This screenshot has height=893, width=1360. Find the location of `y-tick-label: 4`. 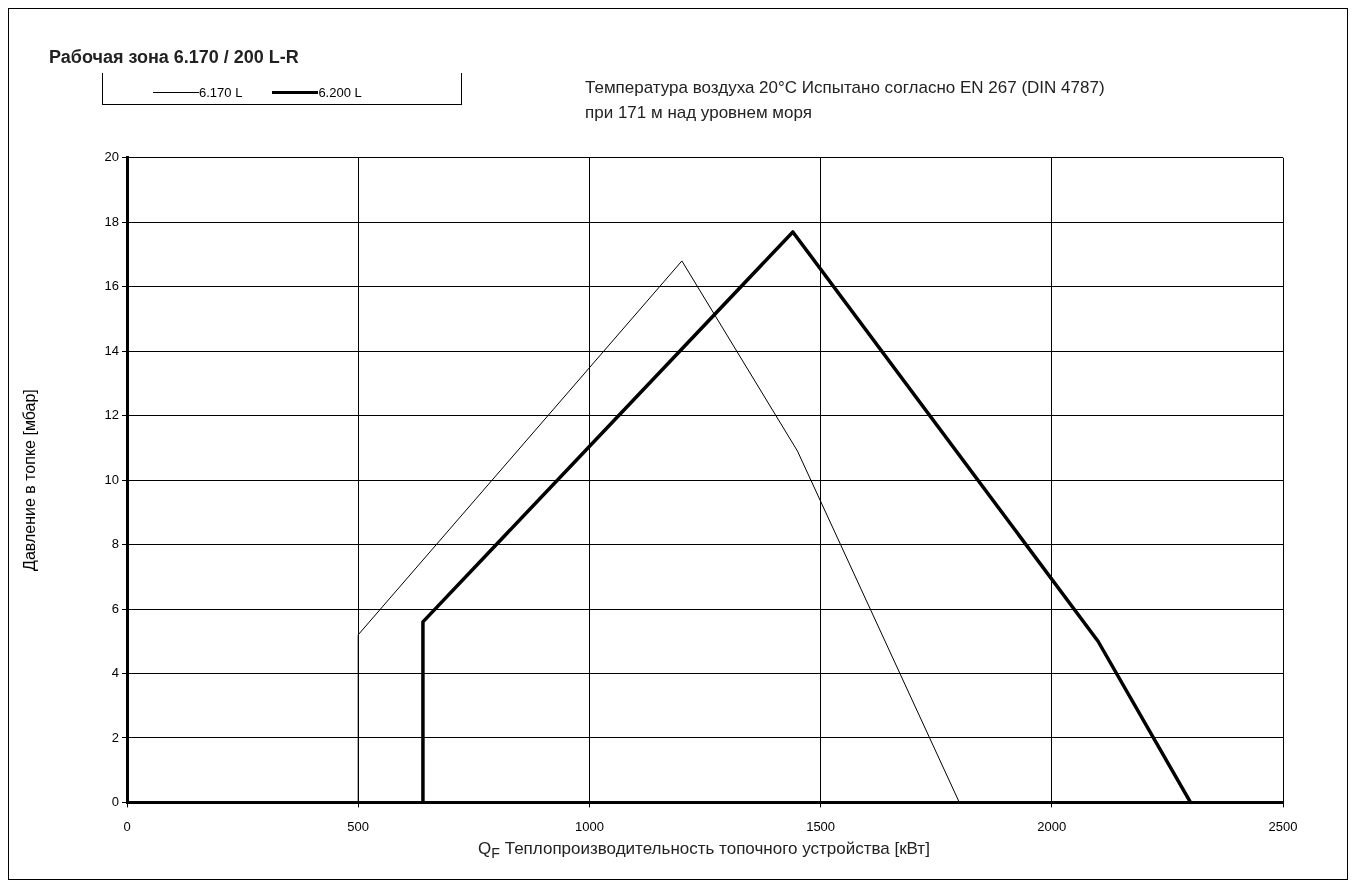

y-tick-label: 4 is located at coordinates (115, 673).